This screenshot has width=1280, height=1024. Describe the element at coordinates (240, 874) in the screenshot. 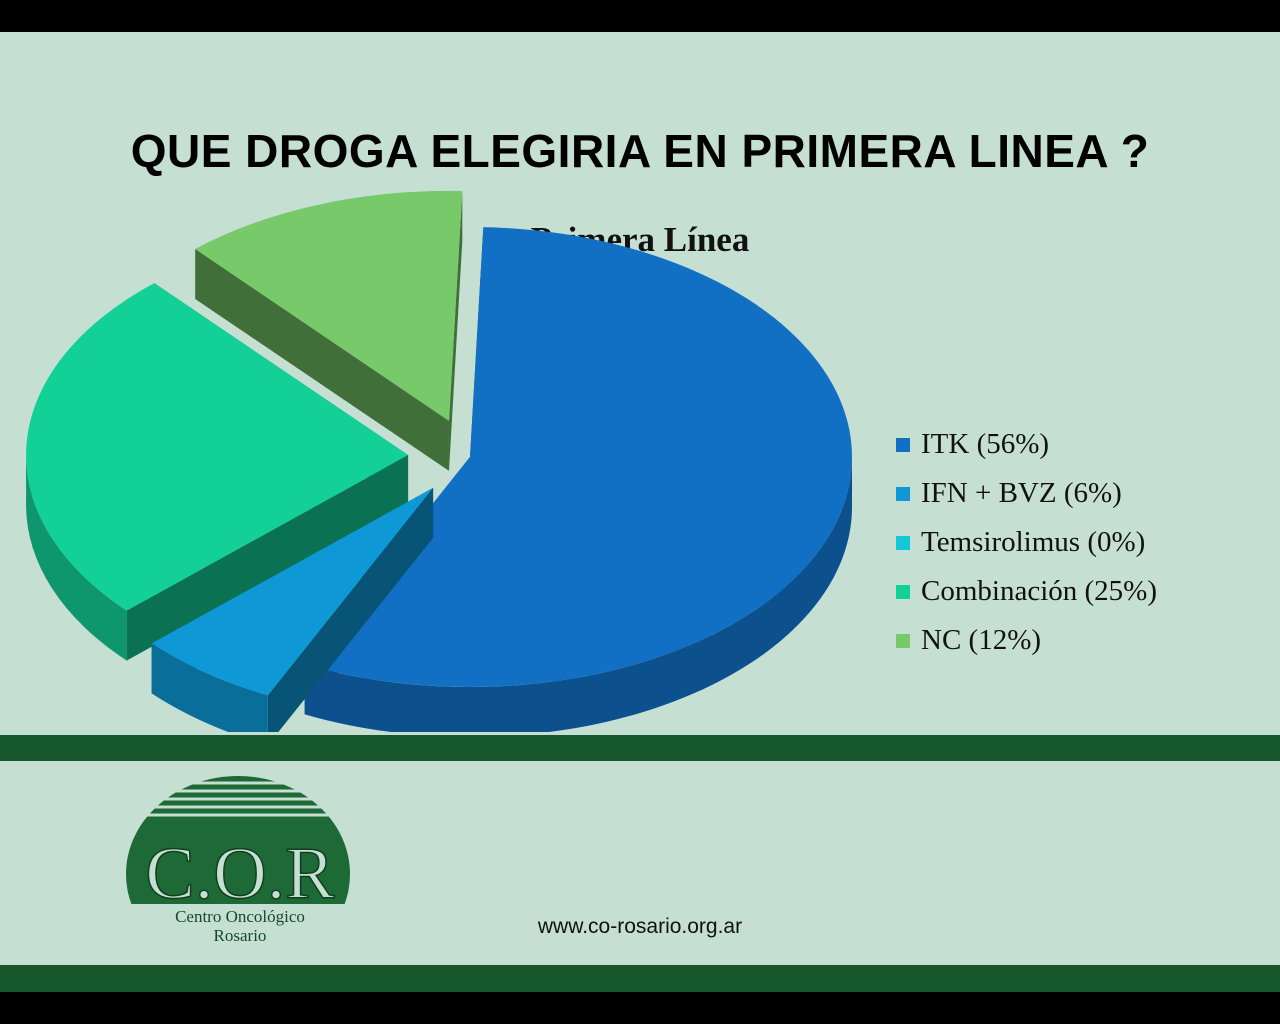

I see `logo-letters: C.O.R` at that location.